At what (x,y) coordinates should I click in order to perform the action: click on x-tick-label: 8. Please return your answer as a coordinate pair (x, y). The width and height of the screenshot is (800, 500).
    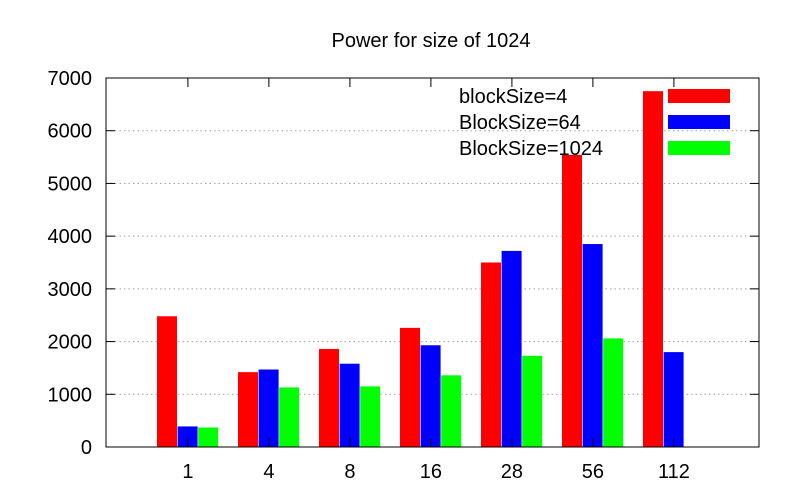
    Looking at the image, I should click on (349, 472).